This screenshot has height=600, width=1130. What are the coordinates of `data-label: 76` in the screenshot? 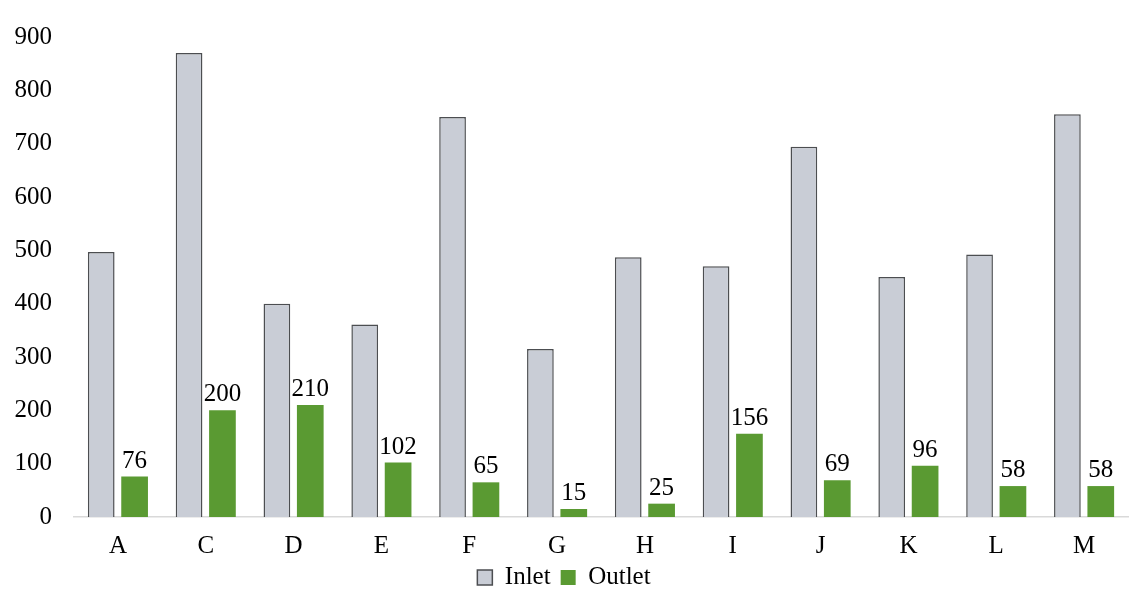 It's located at (135, 459).